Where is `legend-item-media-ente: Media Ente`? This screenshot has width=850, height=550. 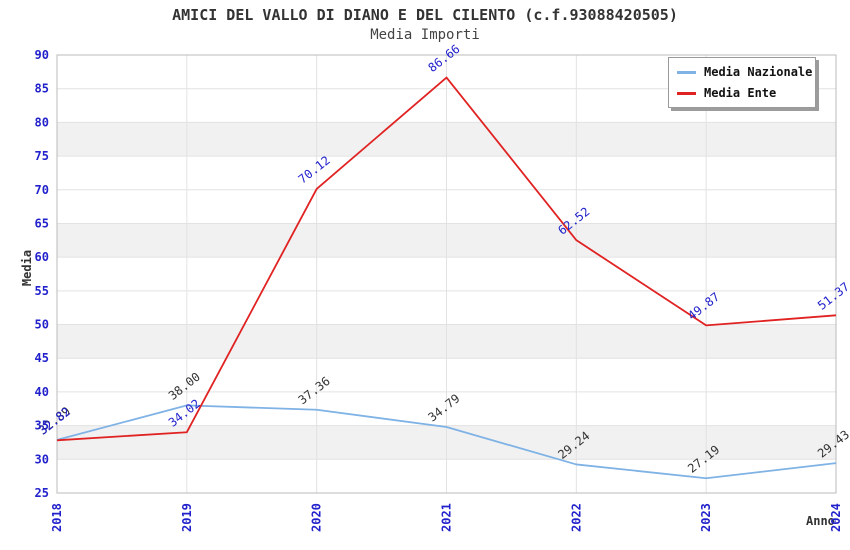
legend-item-media-ente: Media Ente is located at coordinates (742, 93).